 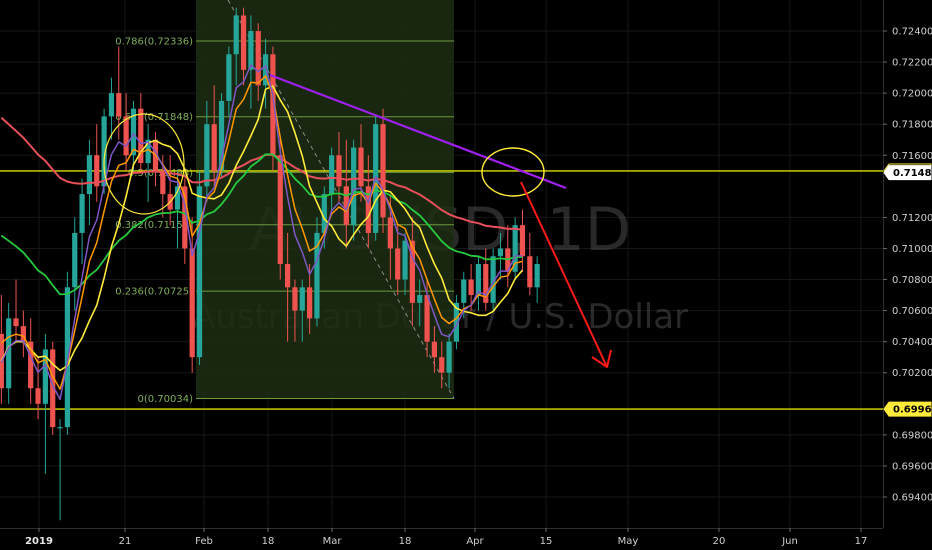 I want to click on highlight-circle-left, so click(x=144, y=164).